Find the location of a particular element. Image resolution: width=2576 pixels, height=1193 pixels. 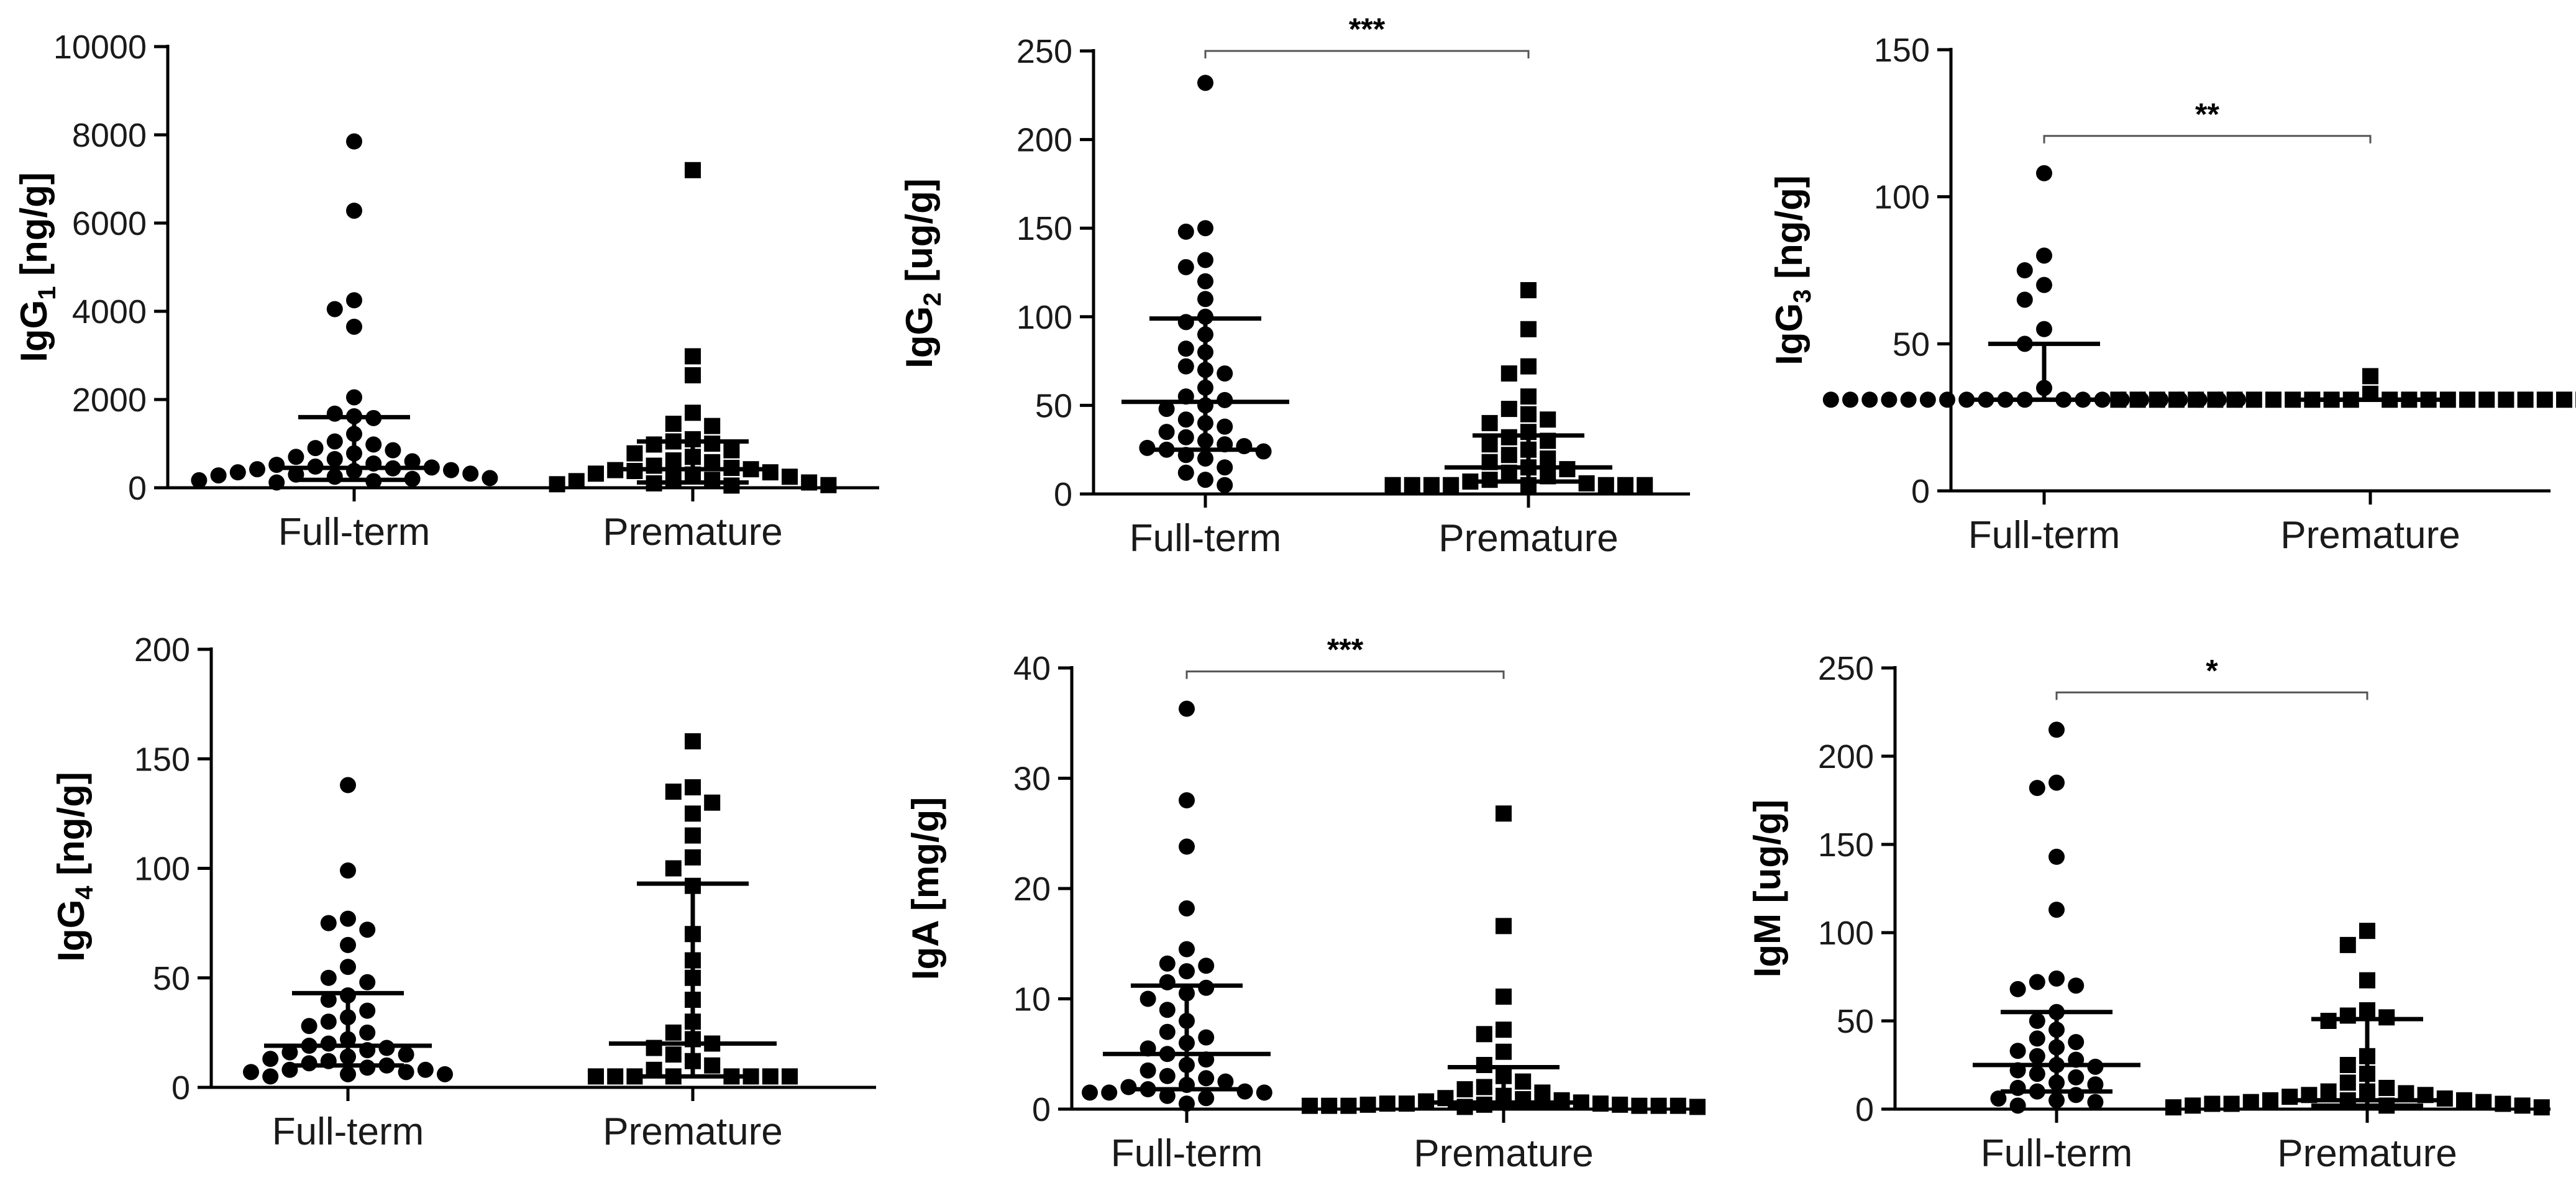

y-tick-label: 20 is located at coordinates (1032, 889).